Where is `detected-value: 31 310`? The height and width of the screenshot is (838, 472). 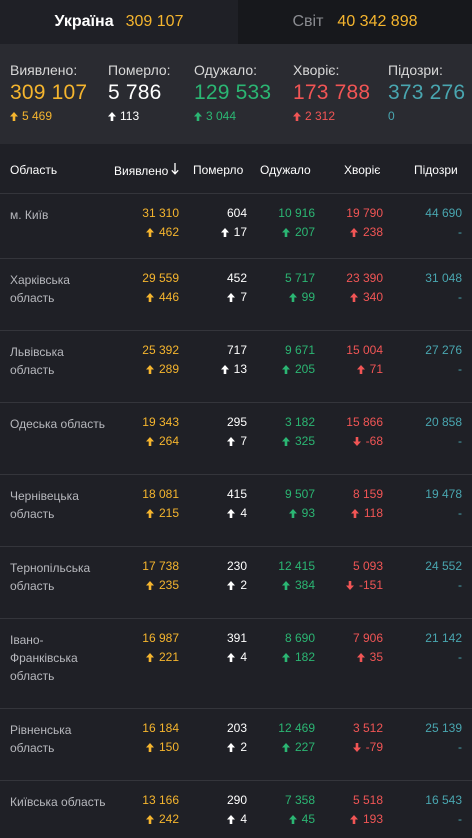
detected-value: 31 310 is located at coordinates (160, 213).